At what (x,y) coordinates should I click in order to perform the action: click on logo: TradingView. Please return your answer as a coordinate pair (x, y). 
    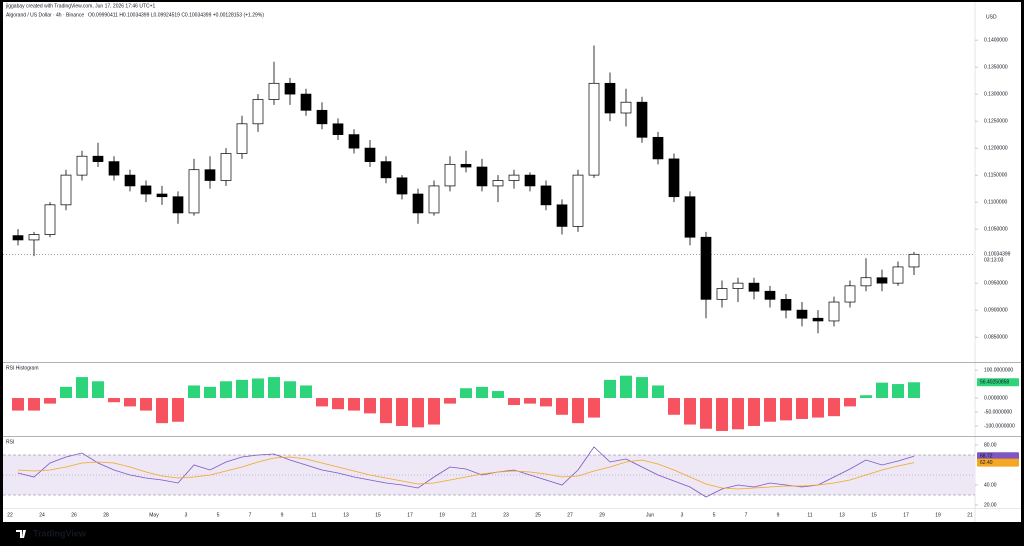
    Looking at the image, I should click on (60, 533).